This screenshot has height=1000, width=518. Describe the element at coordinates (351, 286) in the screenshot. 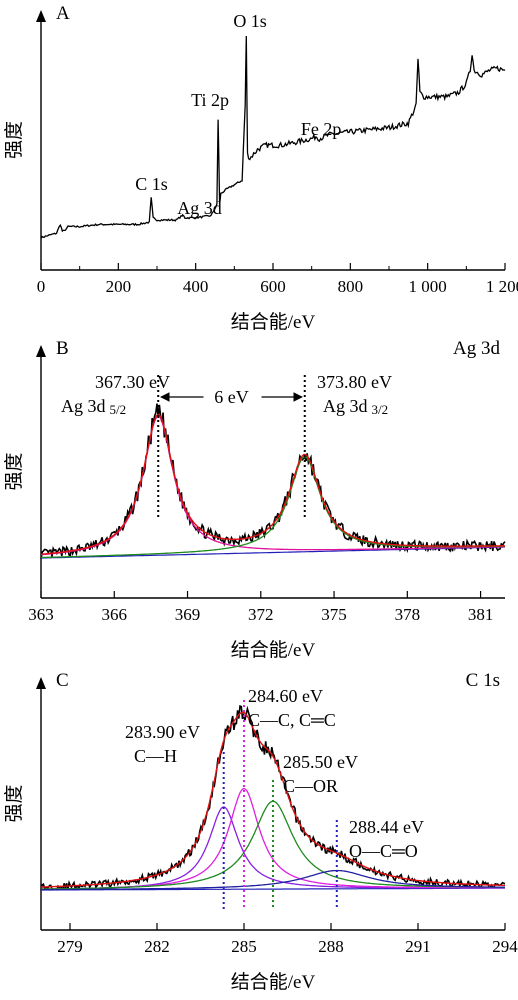

I see `x-tick-label: 800` at that location.